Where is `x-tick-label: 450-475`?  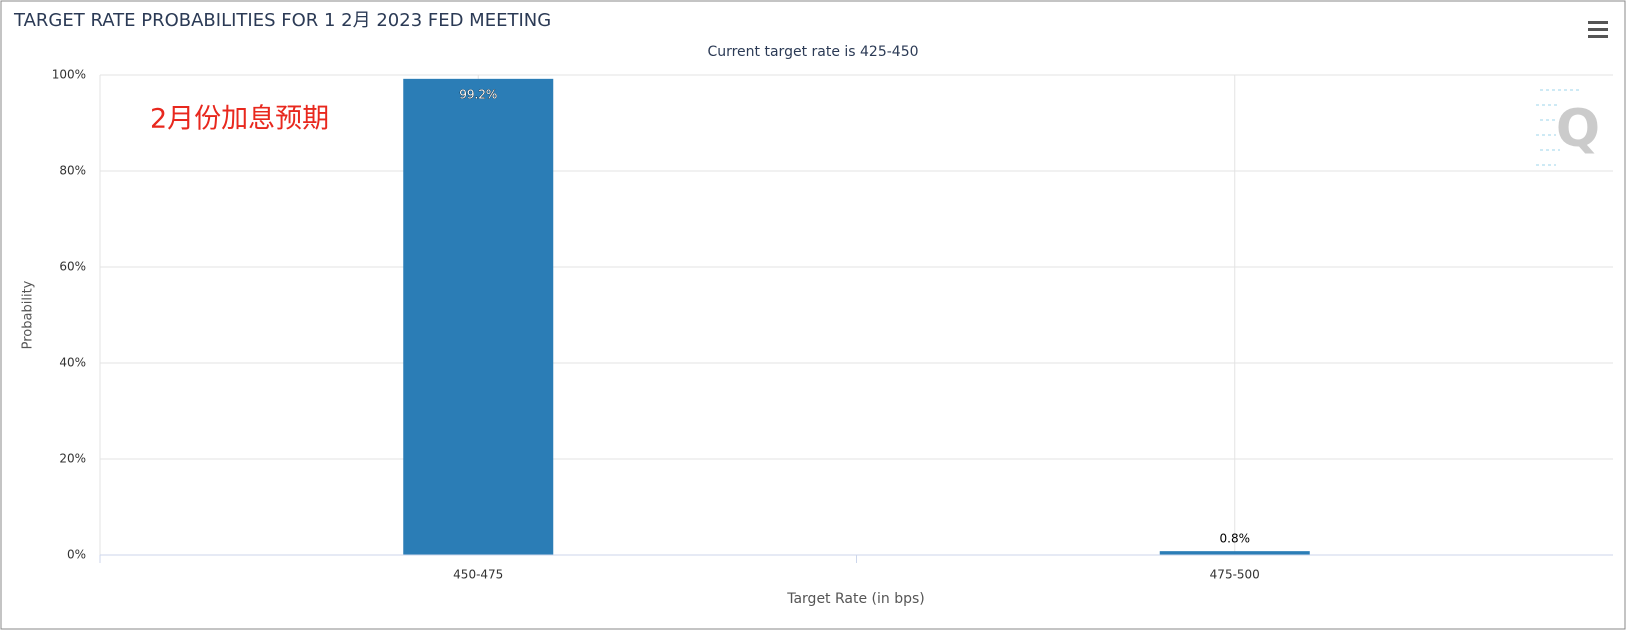
x-tick-label: 450-475 is located at coordinates (478, 575).